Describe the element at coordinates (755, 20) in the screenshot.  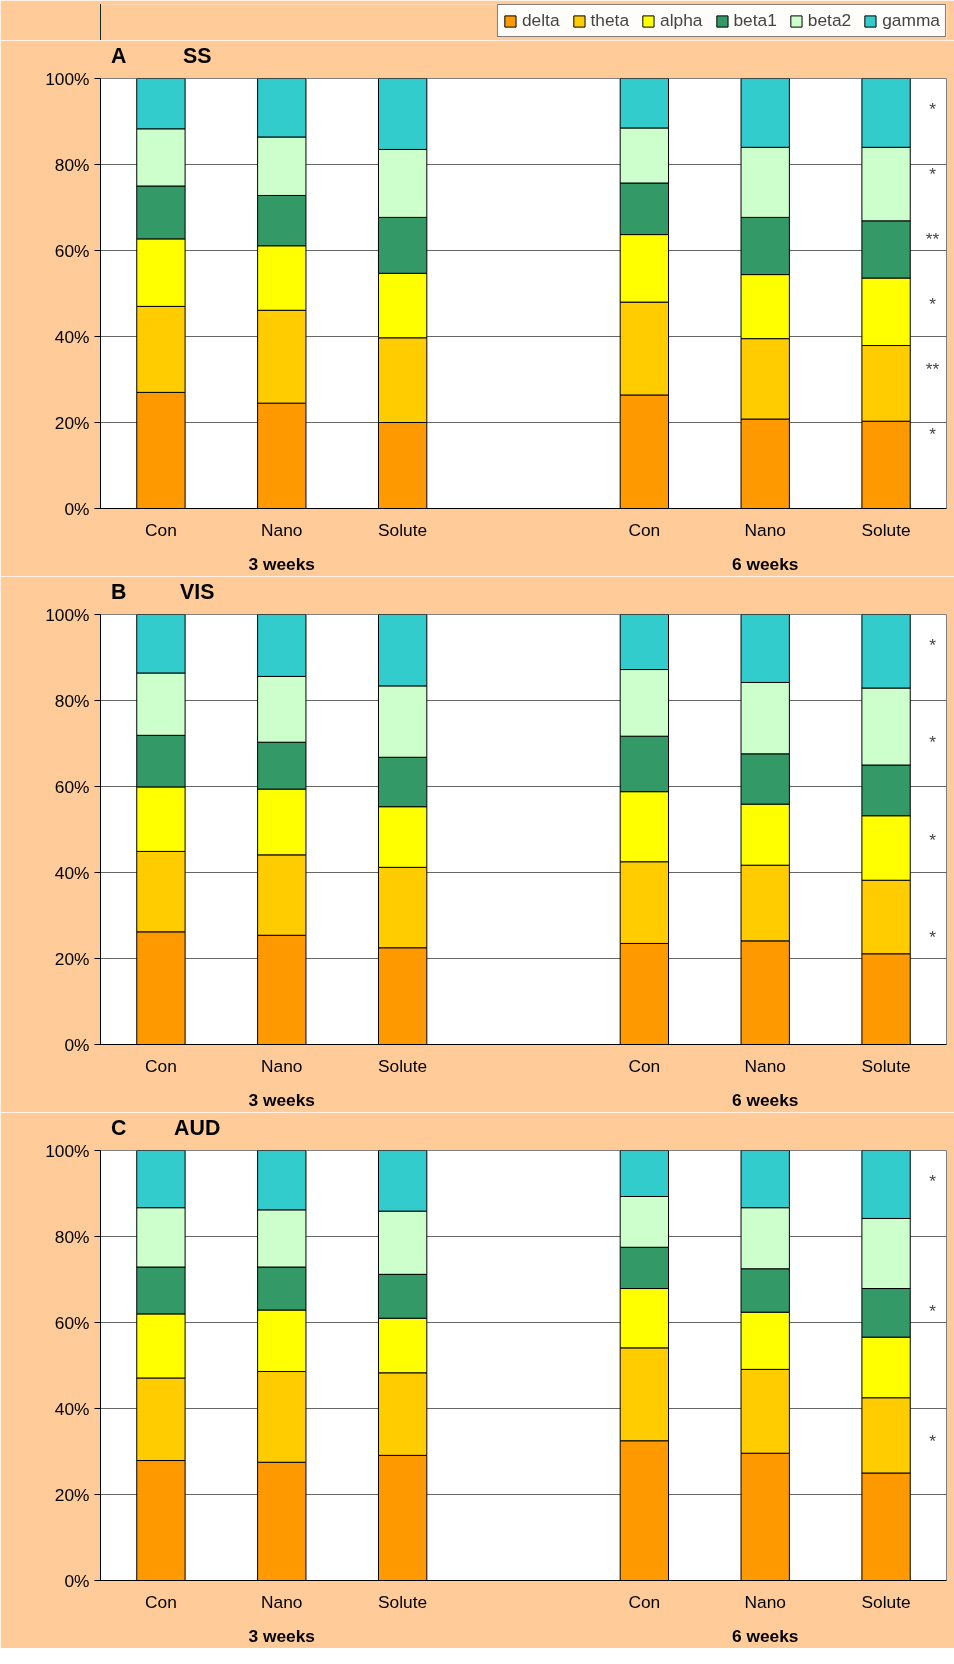
I see `legend-label: beta1` at that location.